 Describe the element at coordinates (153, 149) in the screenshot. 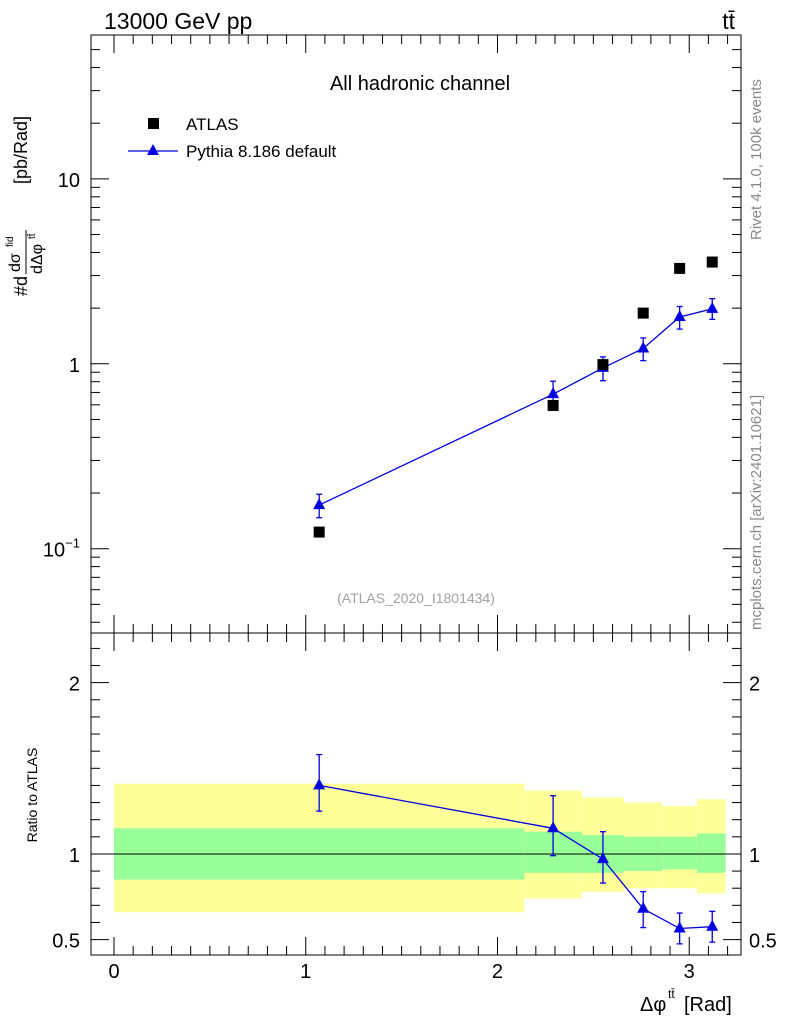

I see `legend-pythia-marker` at that location.